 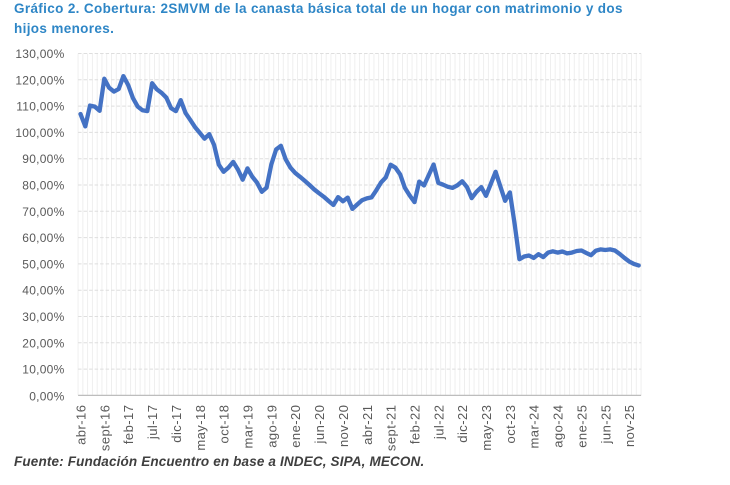 I want to click on svg-text: mar-24, so click(x=534, y=427).